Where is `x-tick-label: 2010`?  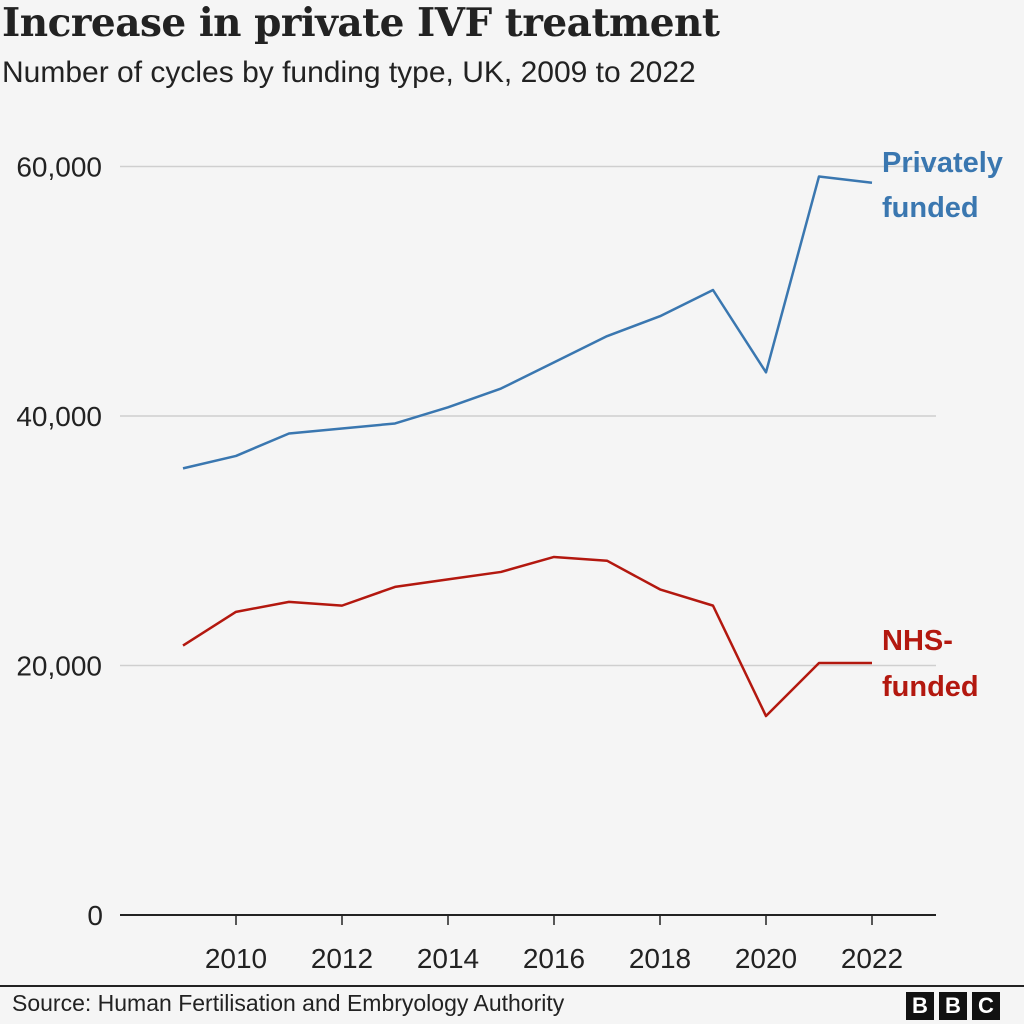 x-tick-label: 2010 is located at coordinates (236, 958).